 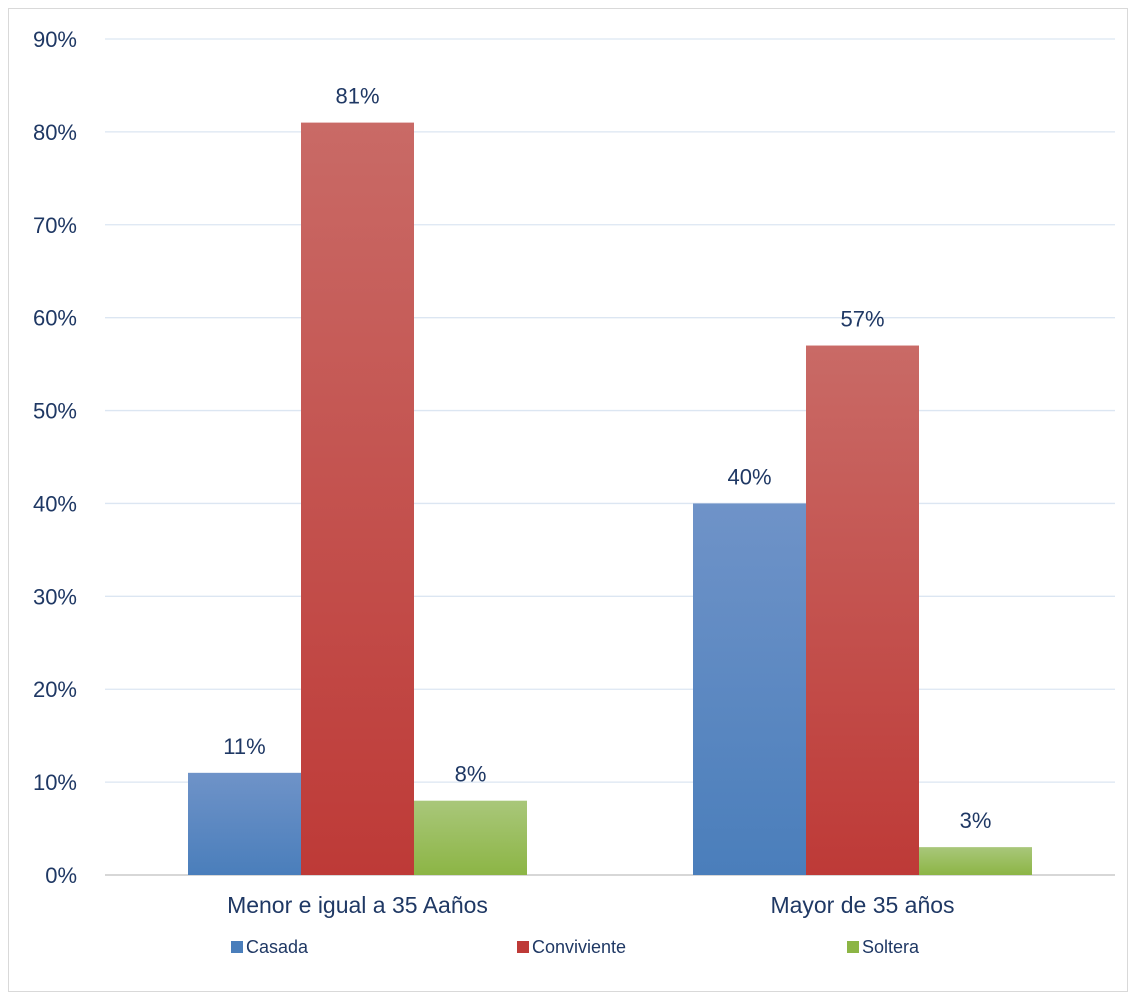 I want to click on x-category-label: Mayor de 35 años, so click(x=862, y=905).